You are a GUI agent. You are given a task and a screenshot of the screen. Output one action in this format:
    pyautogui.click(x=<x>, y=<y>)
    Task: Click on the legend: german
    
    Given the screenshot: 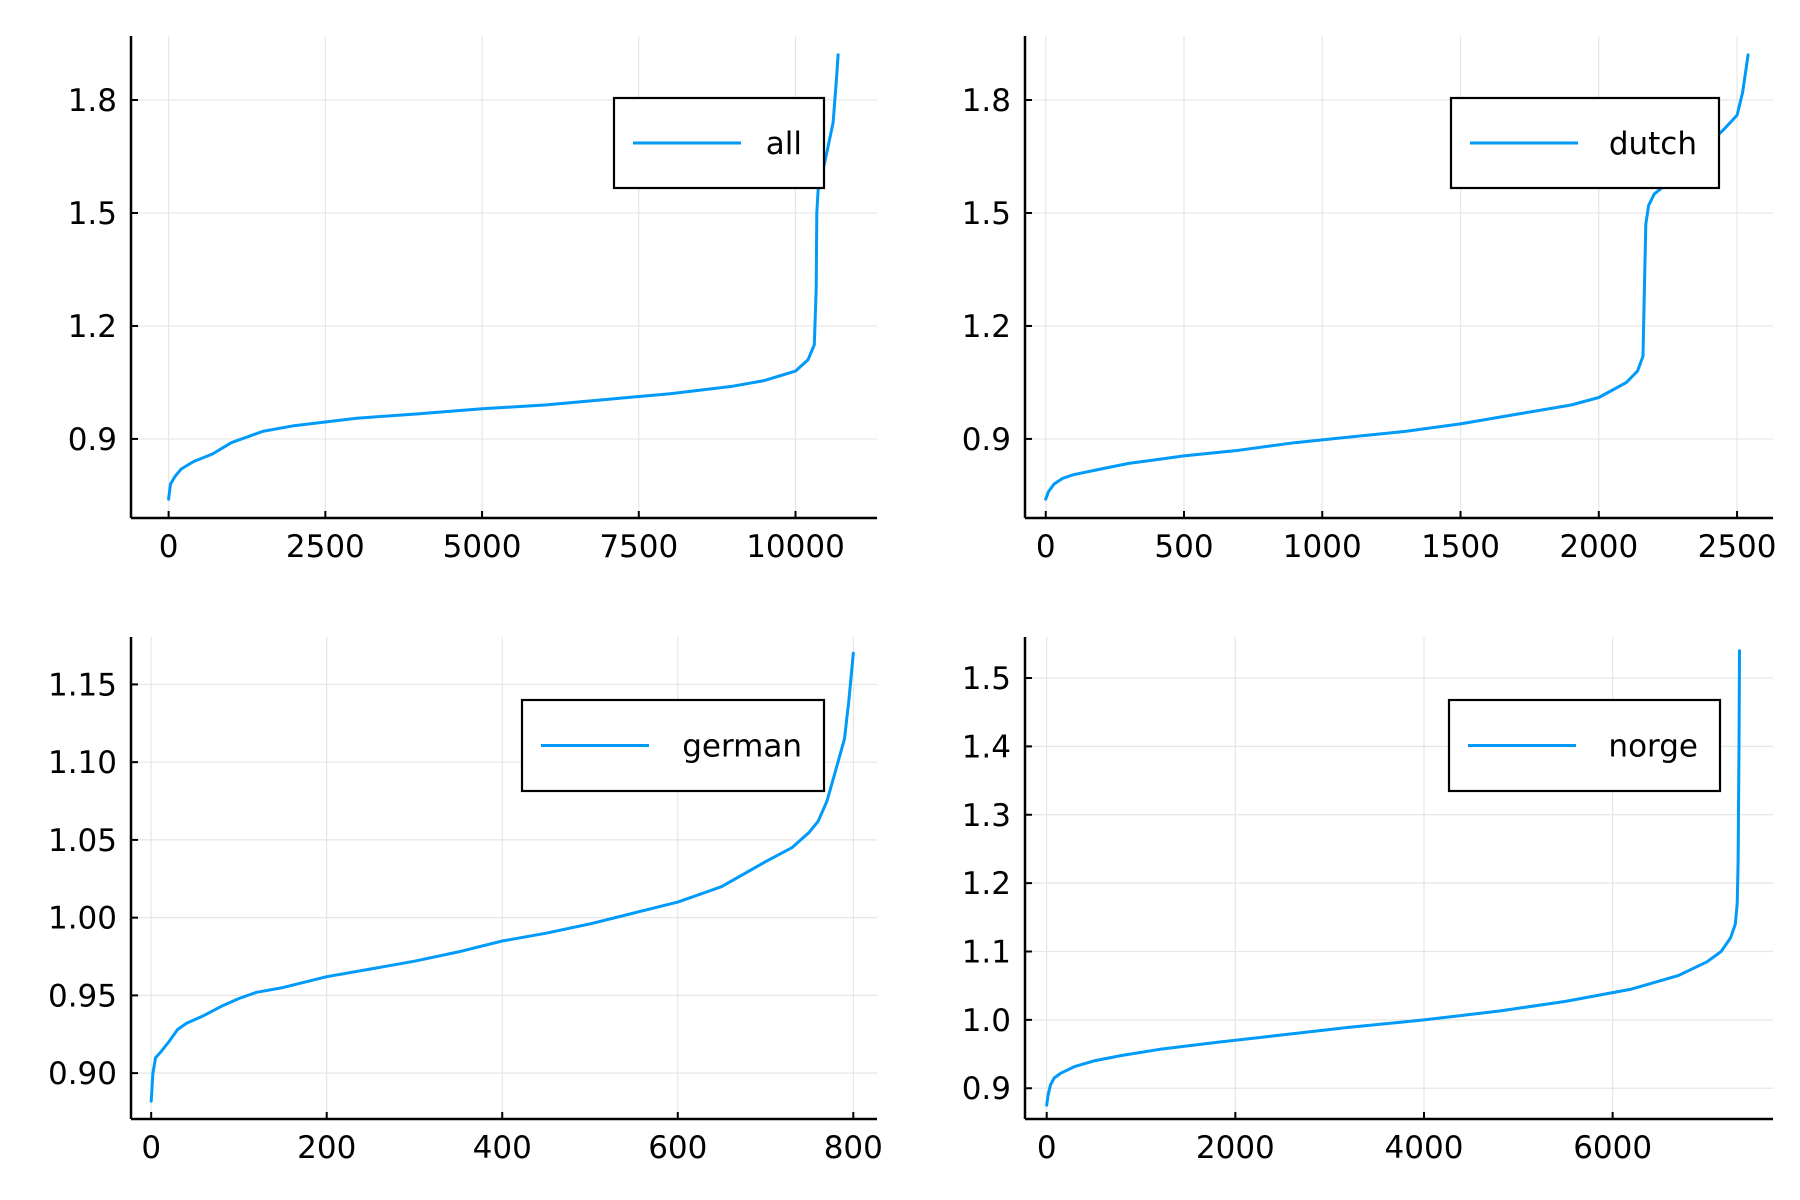 What is the action you would take?
    pyautogui.click(x=673, y=745)
    